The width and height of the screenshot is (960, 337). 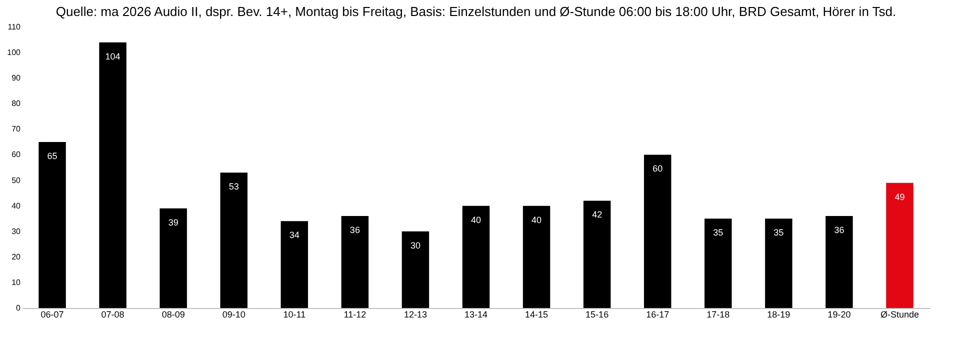 What do you see at coordinates (17, 257) in the screenshot?
I see `y-tick-label: 20` at bounding box center [17, 257].